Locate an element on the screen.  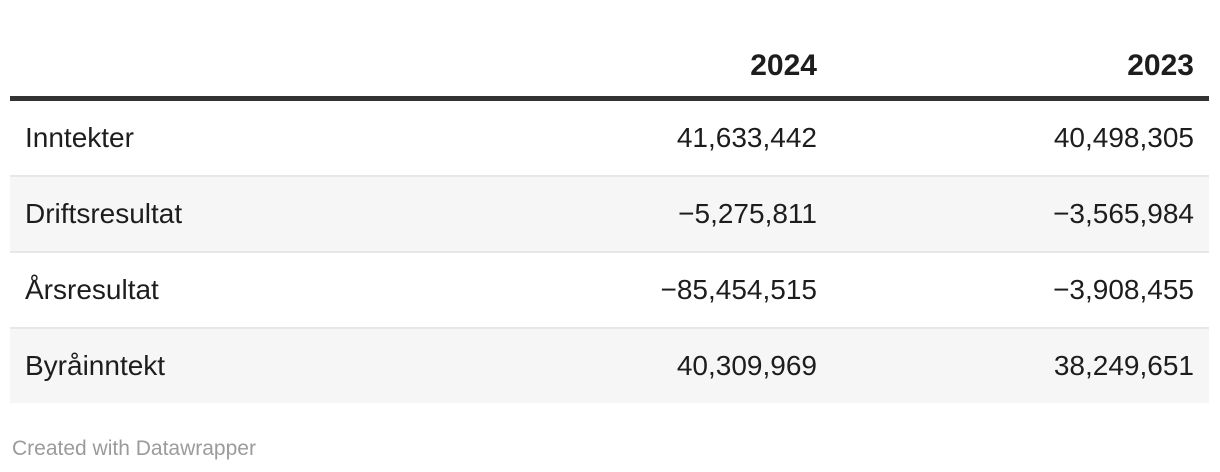
value-cell-2023: 40,498,305 is located at coordinates (1123, 137).